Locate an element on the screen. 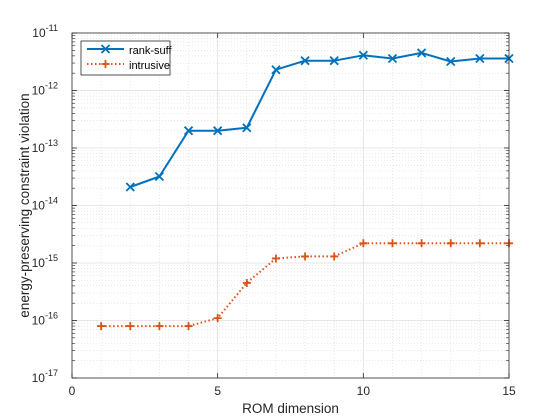 This screenshot has width=560, height=420. legend-marker-intrusive is located at coordinates (105, 64).